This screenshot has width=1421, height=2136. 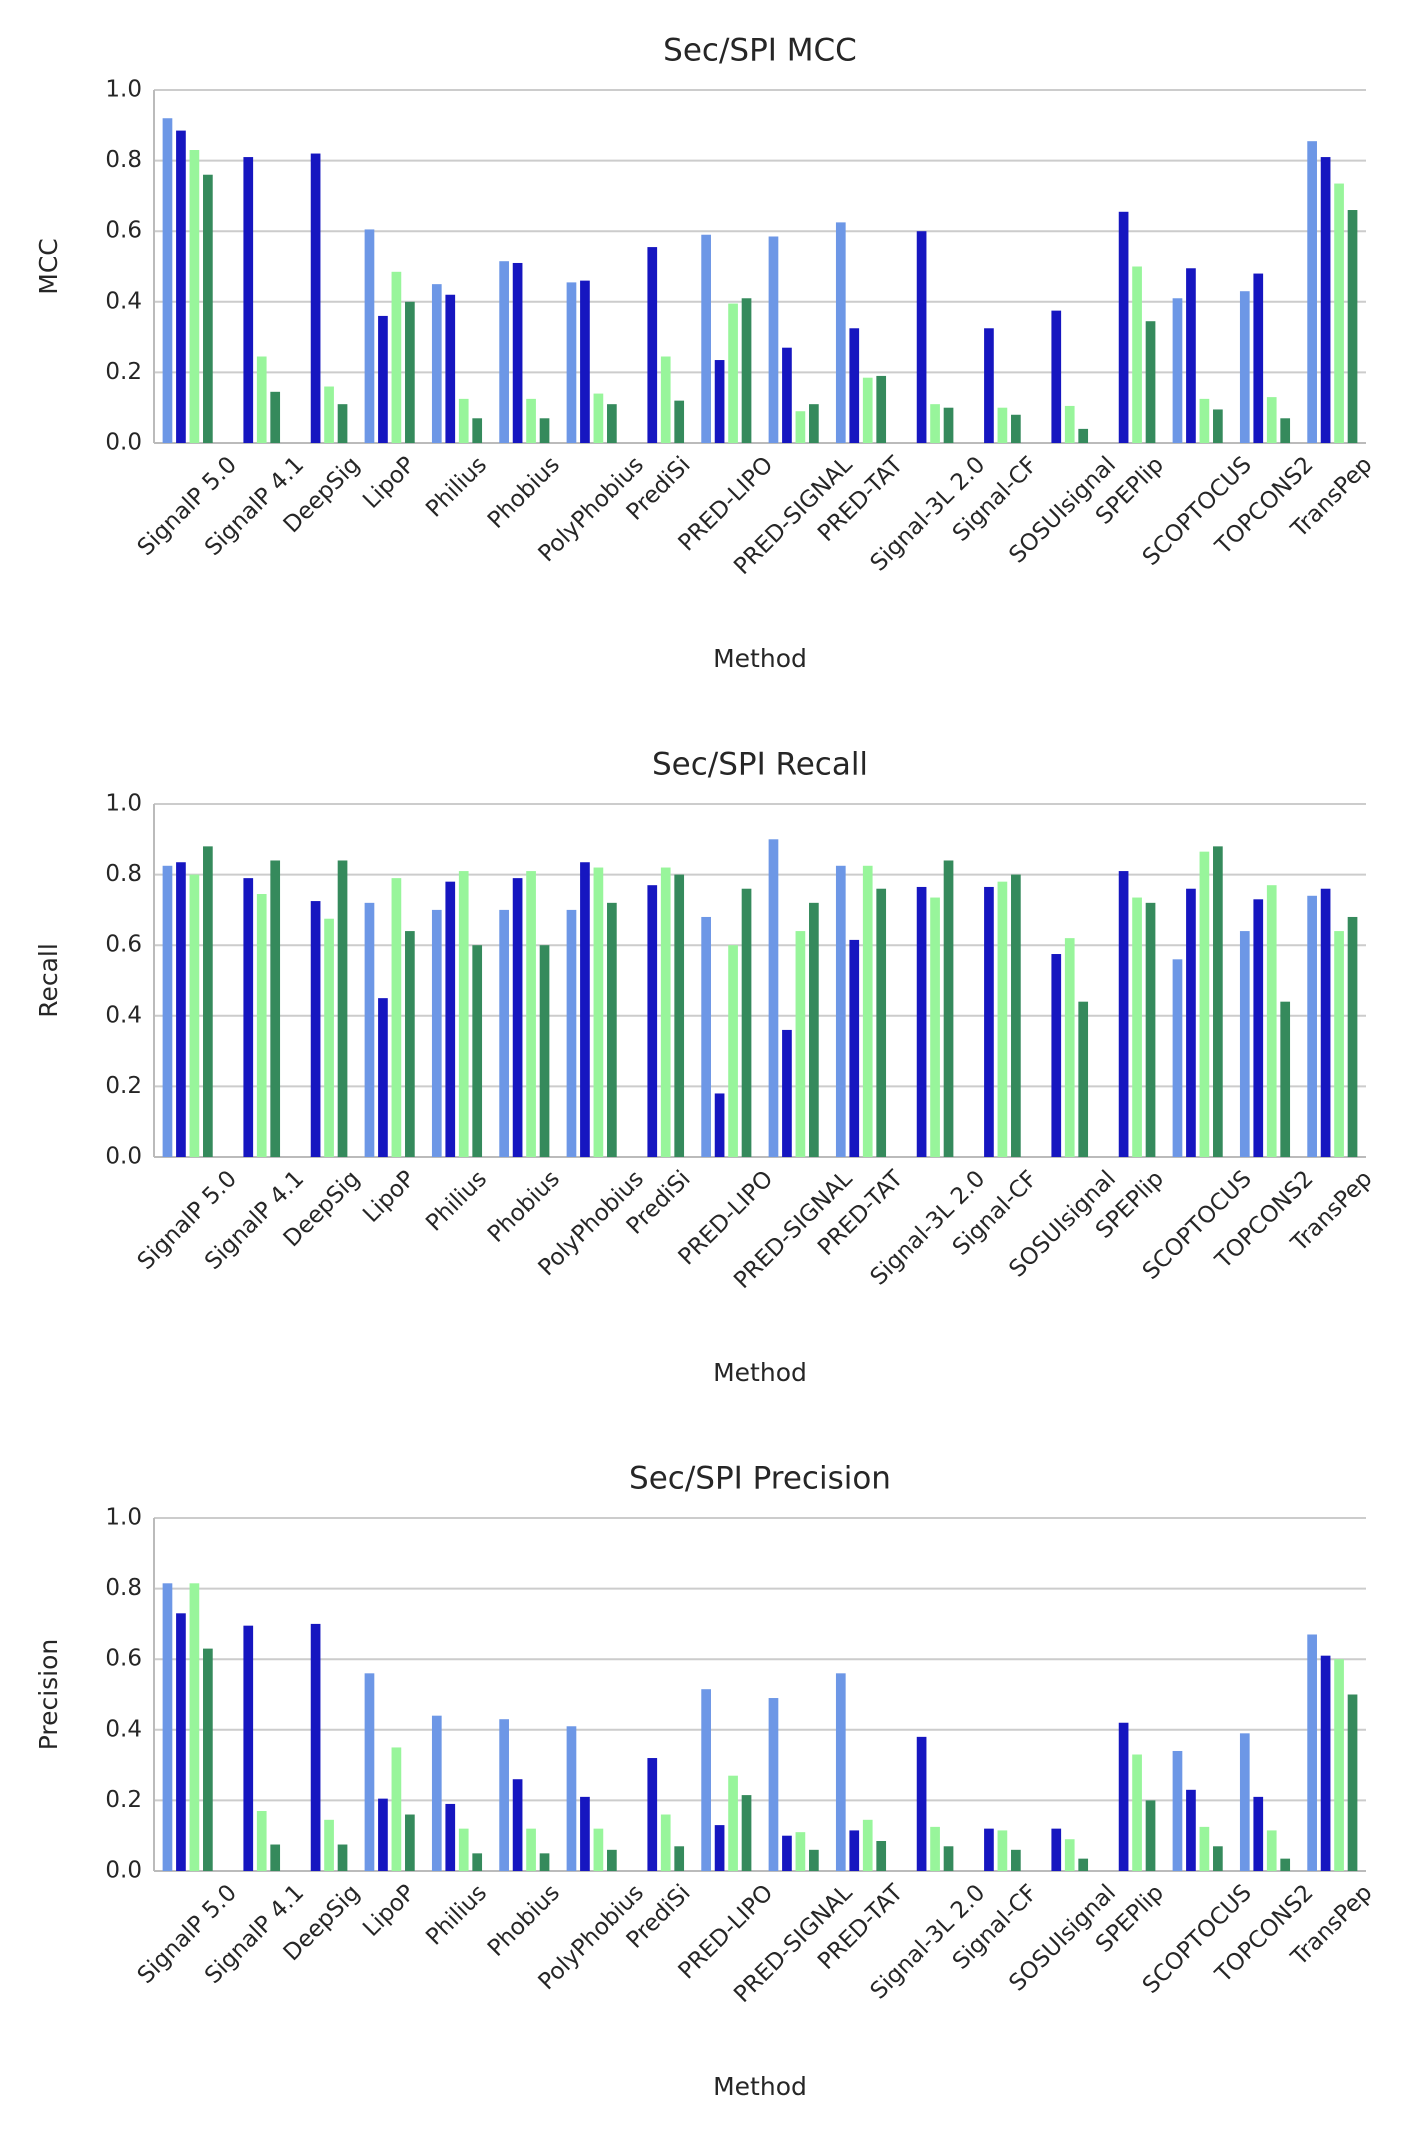 What do you see at coordinates (389, 1911) in the screenshot?
I see `x-tick-label: LipoP` at bounding box center [389, 1911].